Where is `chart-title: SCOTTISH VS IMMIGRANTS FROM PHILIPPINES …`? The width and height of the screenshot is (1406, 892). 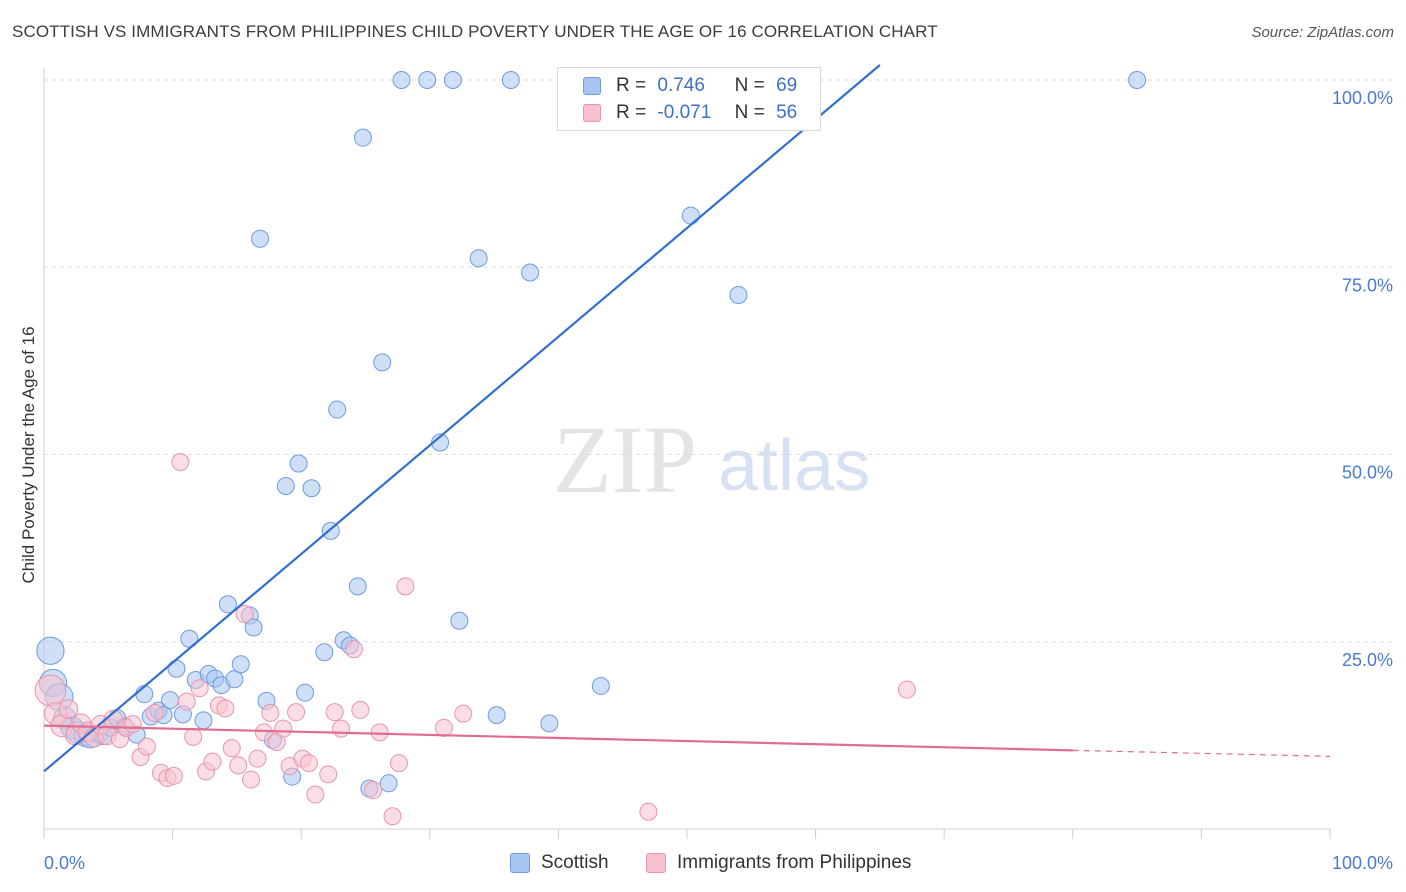
chart-title: SCOTTISH VS IMMIGRANTS FROM PHILIPPINES … is located at coordinates (475, 31).